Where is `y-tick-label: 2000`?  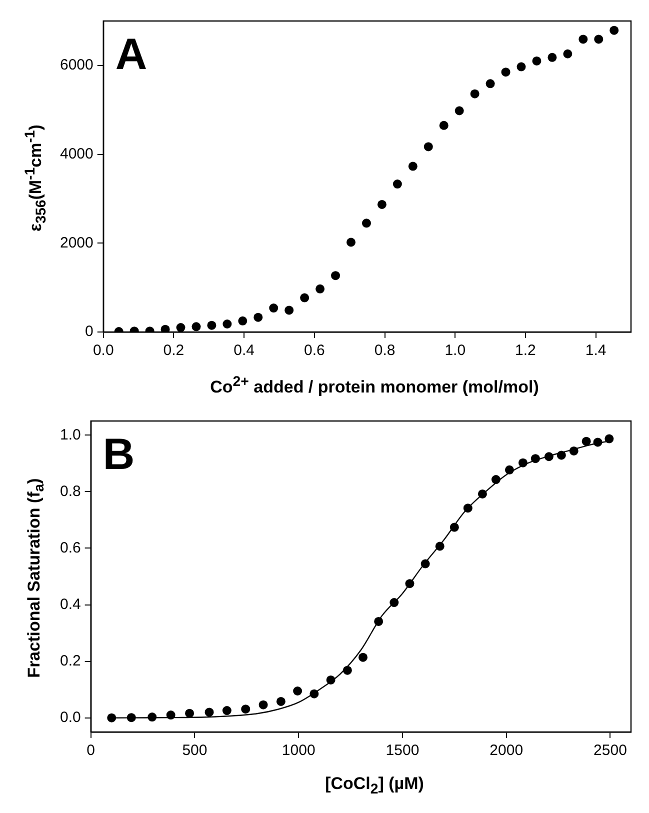
y-tick-label: 2000 is located at coordinates (77, 243).